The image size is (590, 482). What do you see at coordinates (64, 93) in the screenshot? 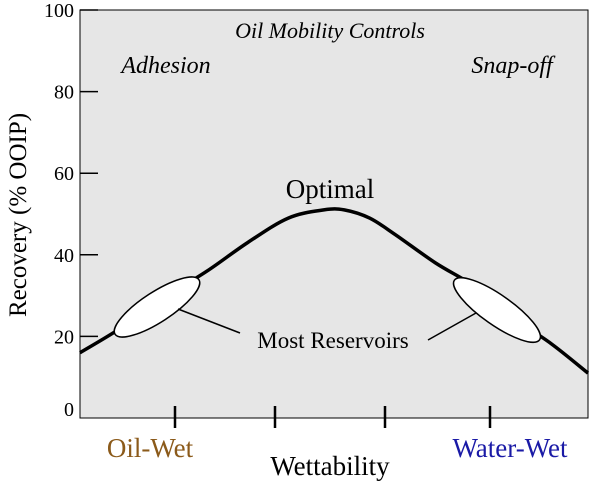
I see `y-tick-label-80: 80` at bounding box center [64, 93].